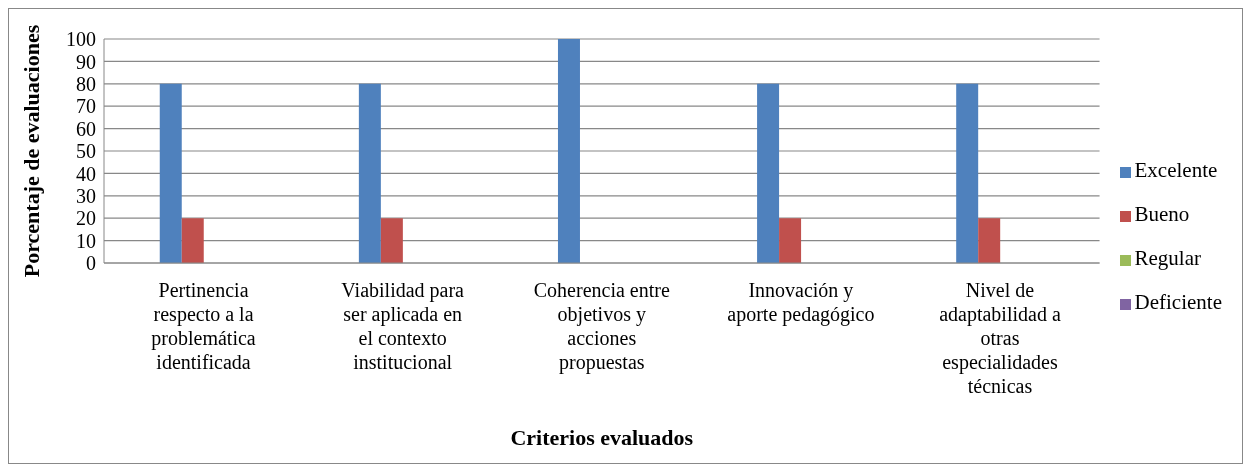 Image resolution: width=1251 pixels, height=472 pixels. I want to click on y-tick-label: 100, so click(81, 39).